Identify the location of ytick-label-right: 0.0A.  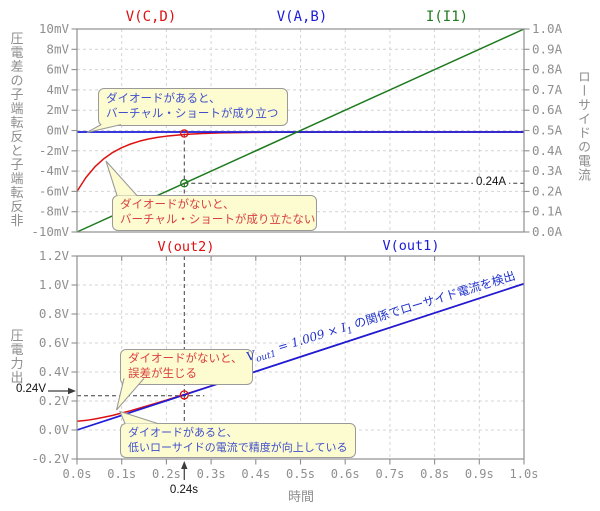
(547, 231).